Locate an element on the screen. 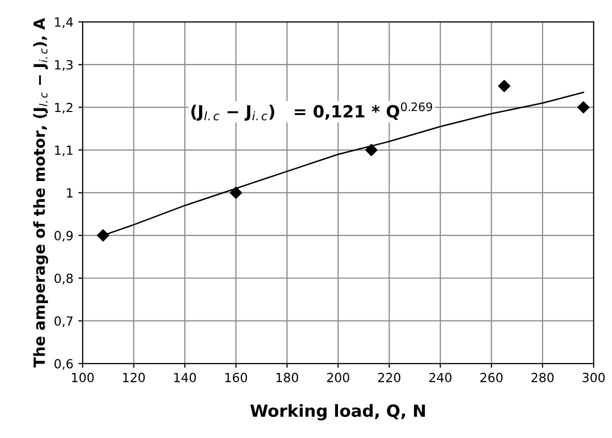  x-tick-label: 140 is located at coordinates (185, 377).